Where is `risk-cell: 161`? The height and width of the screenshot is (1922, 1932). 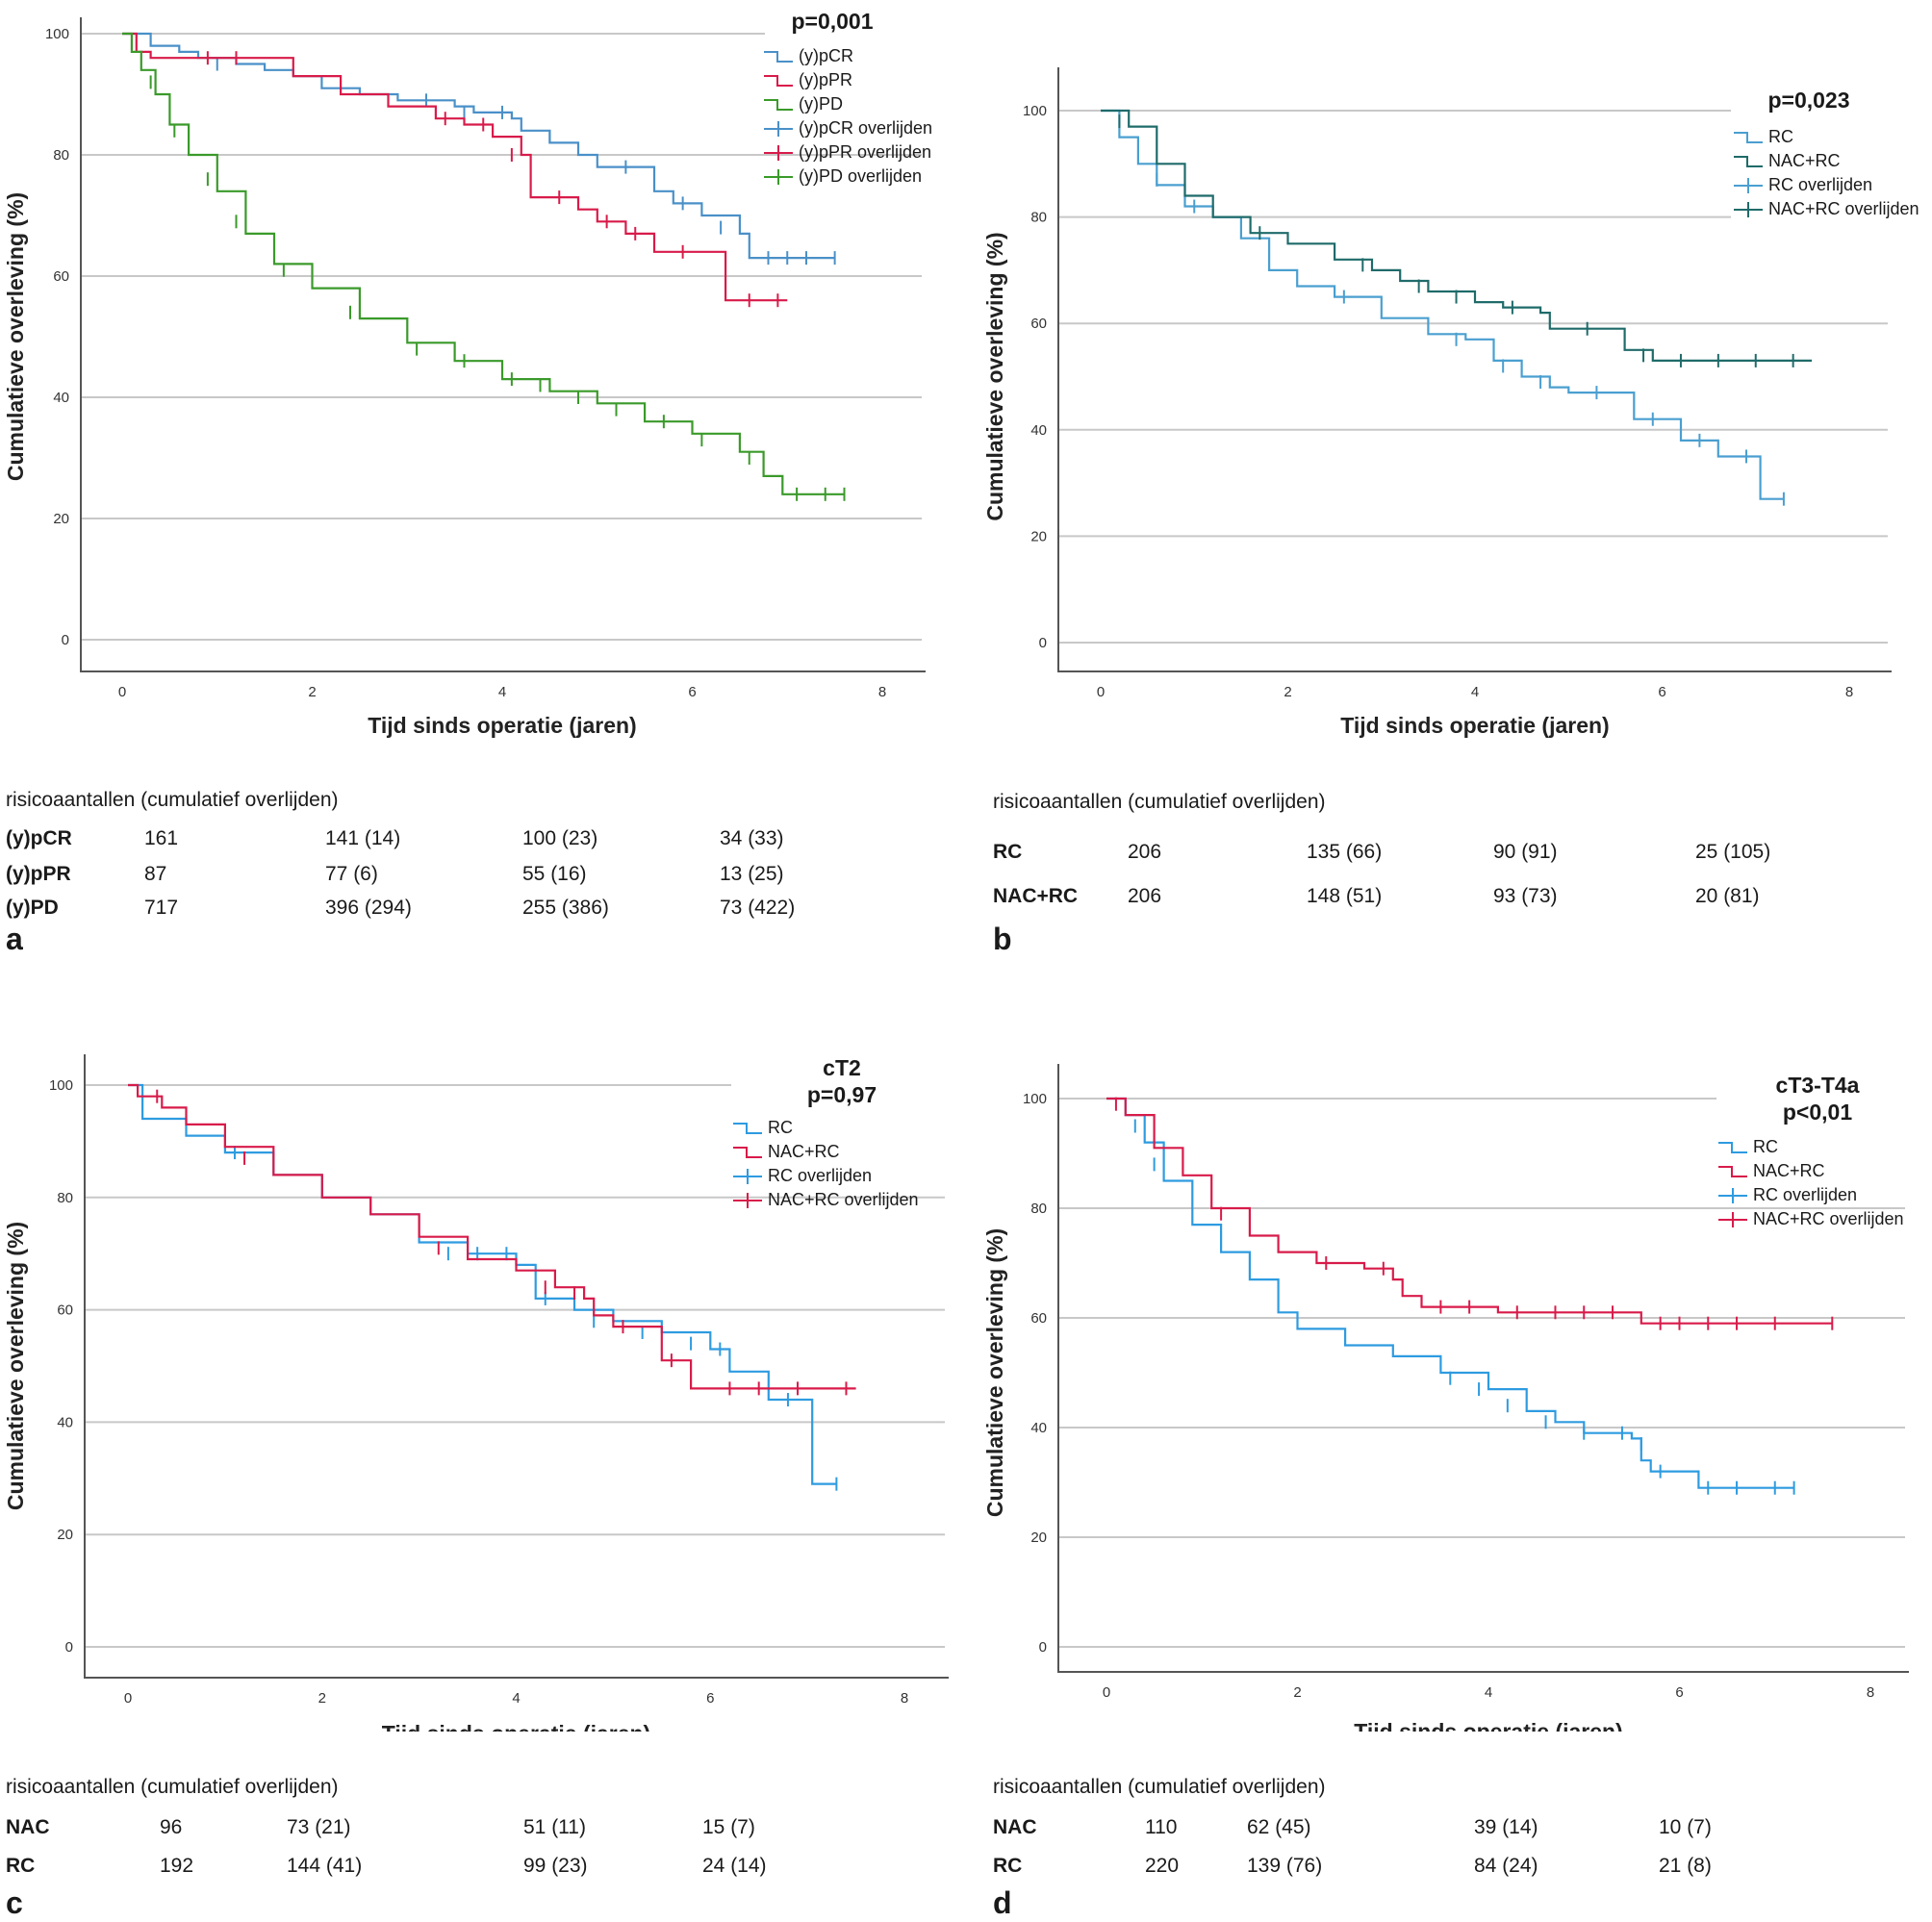 risk-cell: 161 is located at coordinates (161, 838).